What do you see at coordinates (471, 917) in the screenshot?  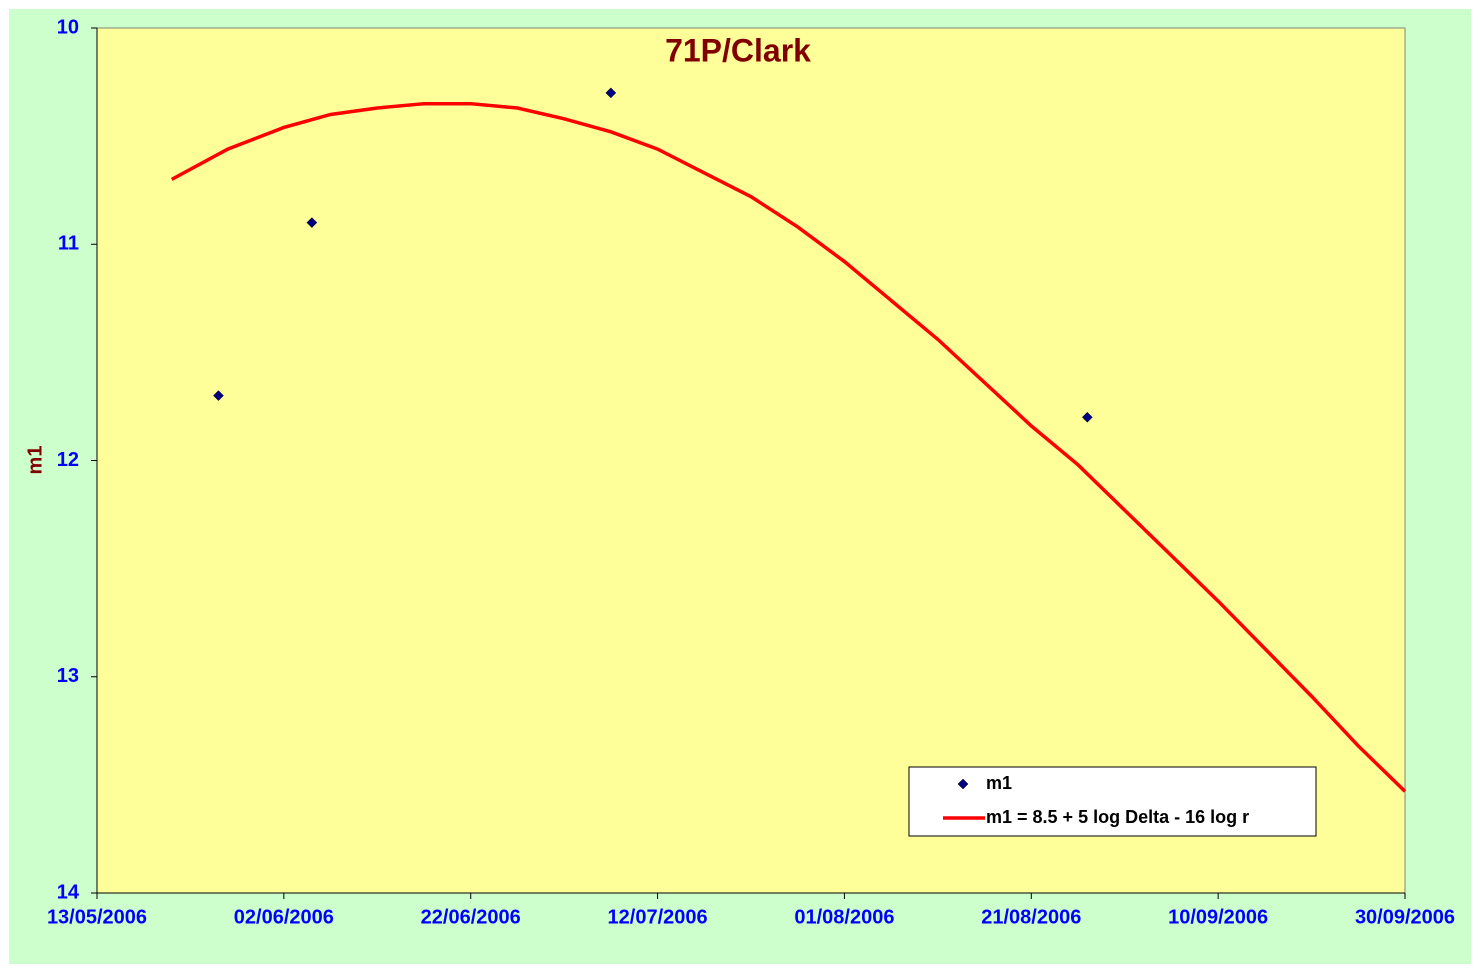 I see `x-tick-label: 22/06/2006` at bounding box center [471, 917].